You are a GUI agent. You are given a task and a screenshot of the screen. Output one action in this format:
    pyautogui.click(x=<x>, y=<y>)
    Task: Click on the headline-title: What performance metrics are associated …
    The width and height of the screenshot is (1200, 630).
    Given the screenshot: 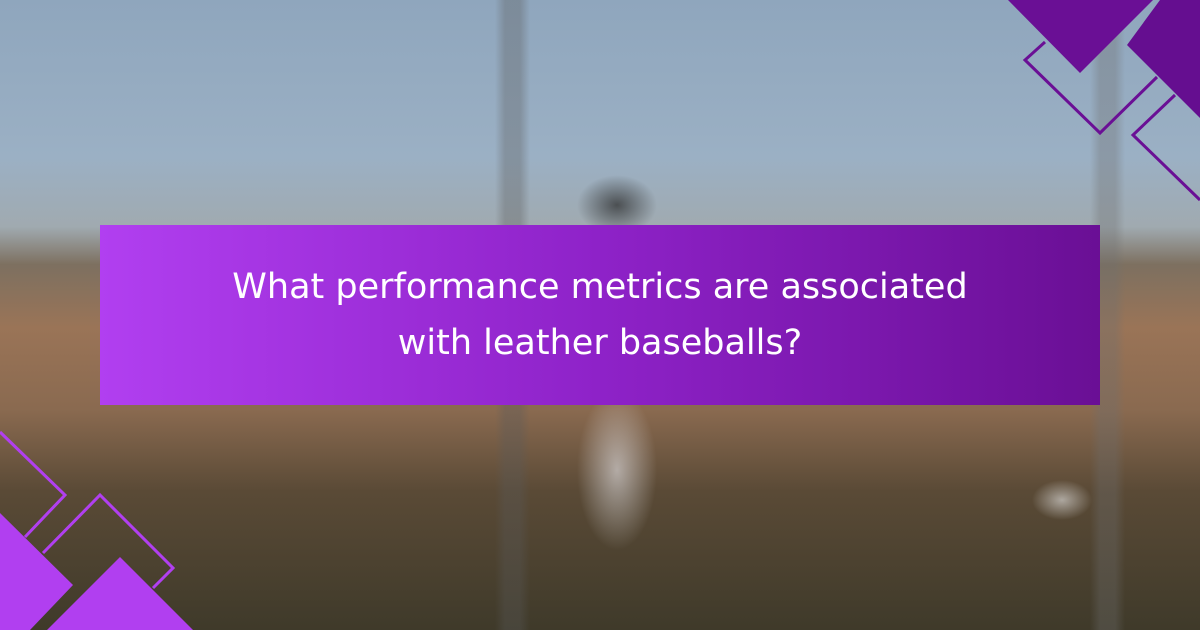 What is the action you would take?
    pyautogui.click(x=600, y=315)
    